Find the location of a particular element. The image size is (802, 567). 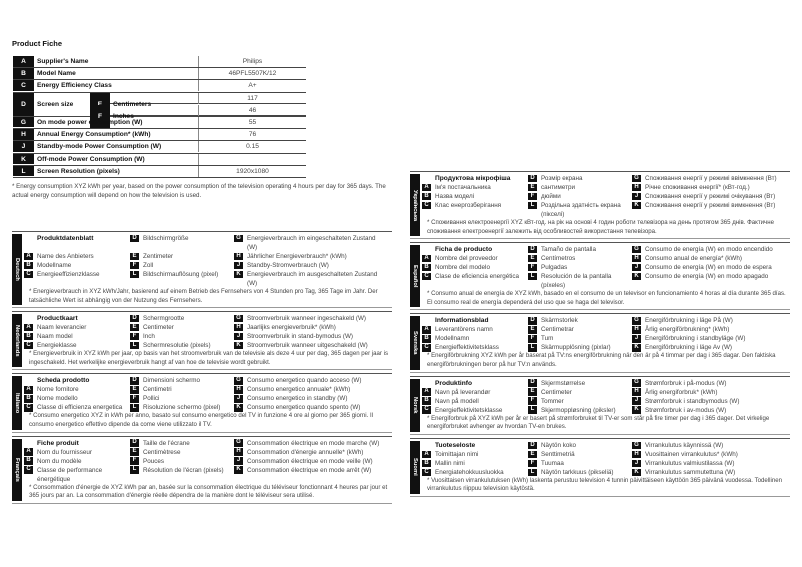

field-f: F Tuumaa is located at coordinates (580, 463).